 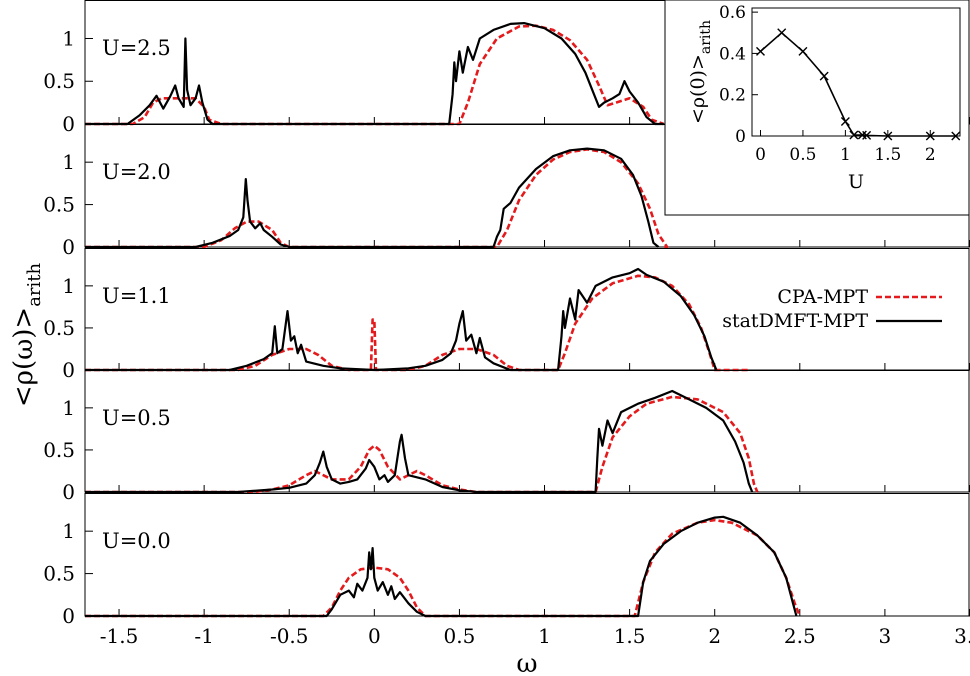 I want to click on x-tick-label: -1.5, so click(x=119, y=636).